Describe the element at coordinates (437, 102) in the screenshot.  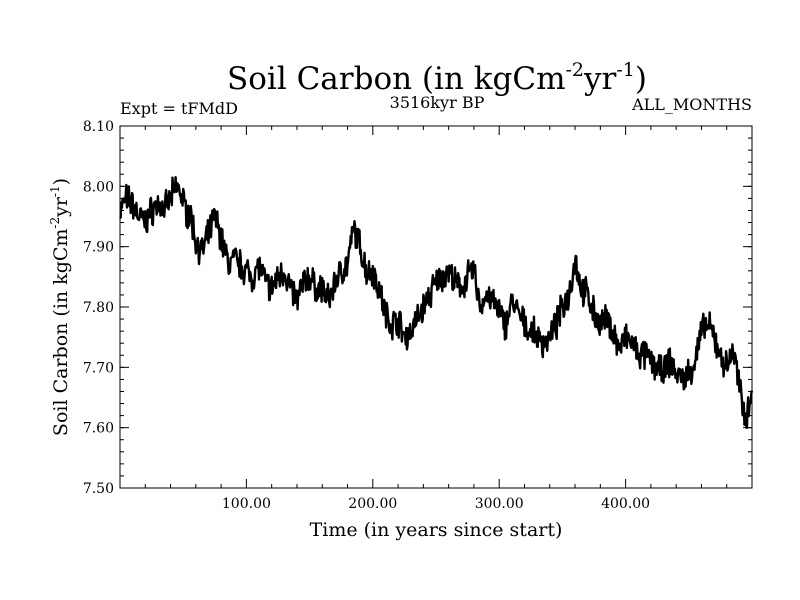
I see `subtitle-period: 3516kyr BP` at that location.